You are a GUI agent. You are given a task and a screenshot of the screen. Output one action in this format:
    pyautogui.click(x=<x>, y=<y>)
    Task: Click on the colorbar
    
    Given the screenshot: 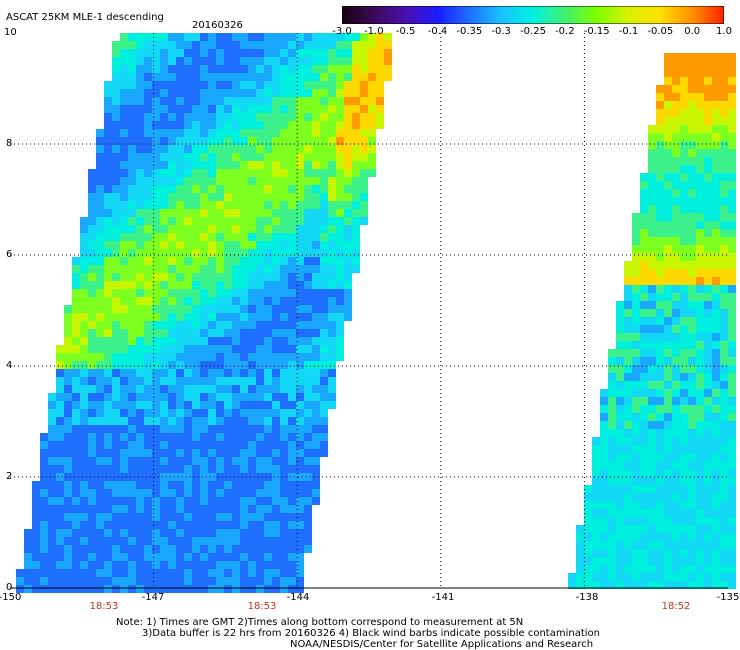 What is the action you would take?
    pyautogui.click(x=533, y=15)
    